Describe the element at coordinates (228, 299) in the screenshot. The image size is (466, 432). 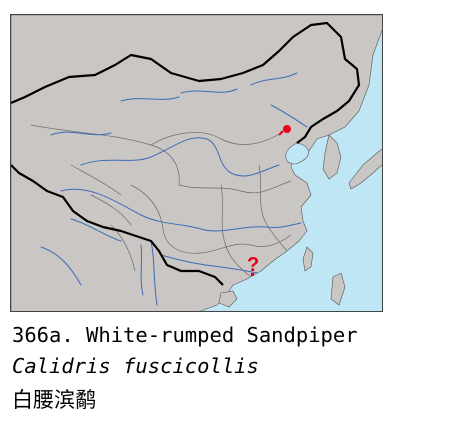
I see `hainan` at that location.